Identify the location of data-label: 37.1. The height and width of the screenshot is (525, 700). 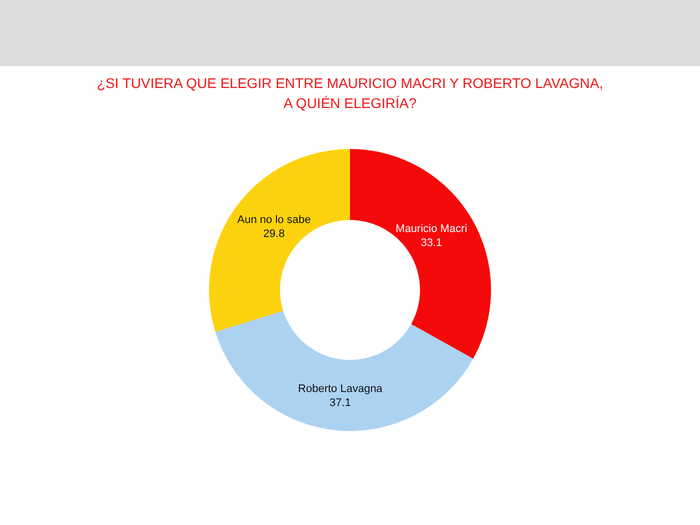
(340, 402).